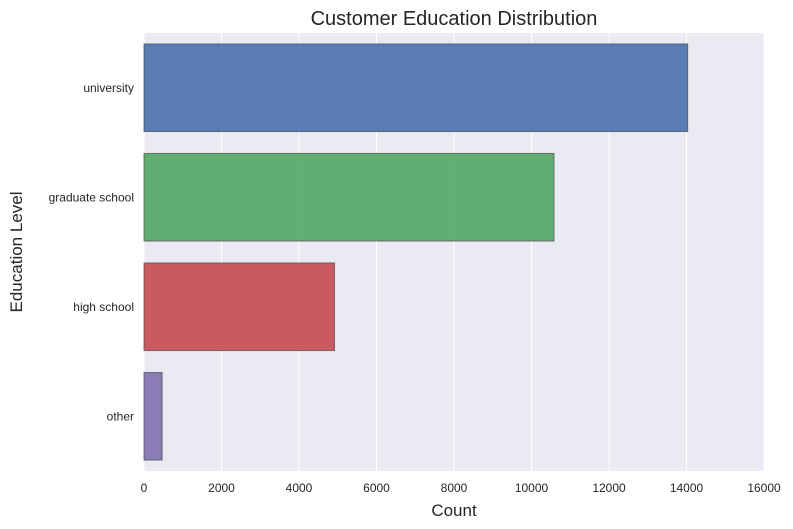 Image resolution: width=793 pixels, height=529 pixels. Describe the element at coordinates (416, 88) in the screenshot. I see `bar-university` at that location.